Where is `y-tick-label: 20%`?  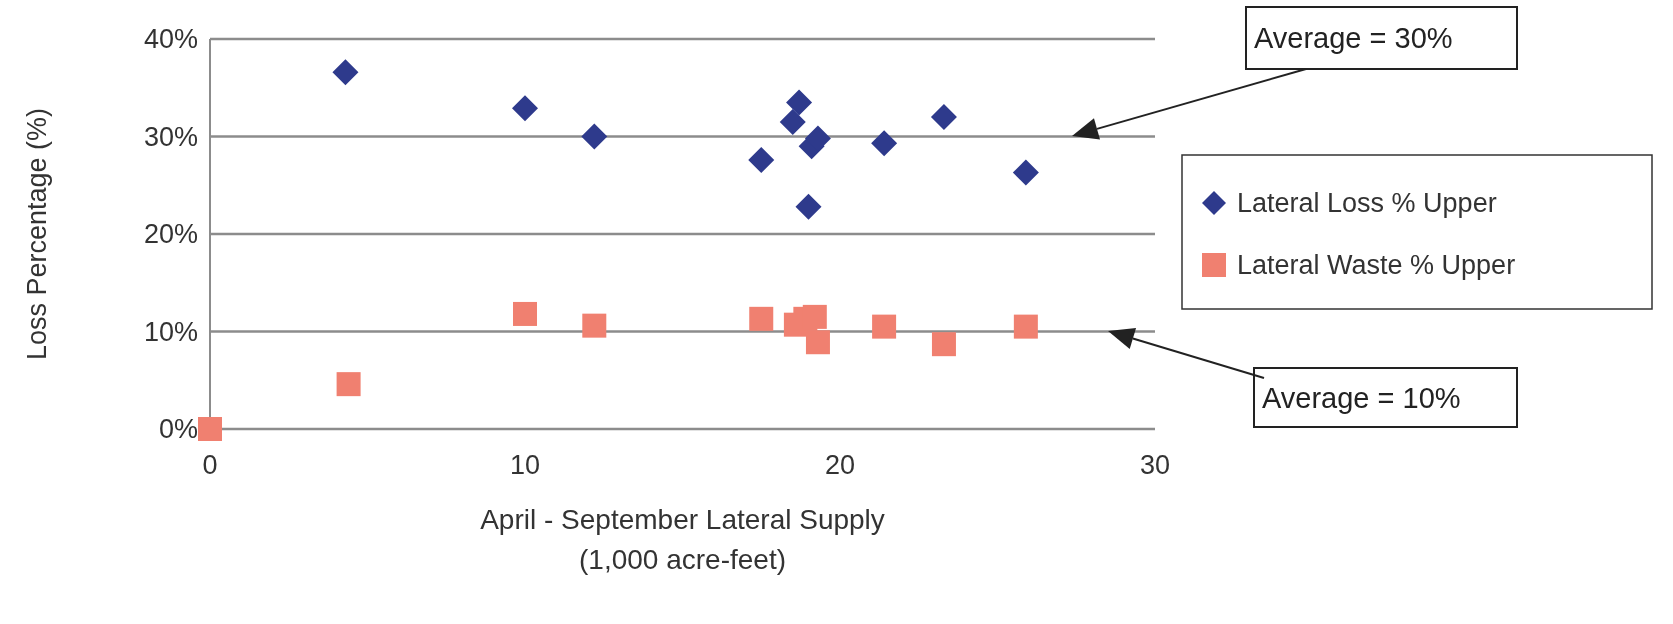
y-tick-label: 20% is located at coordinates (170, 234).